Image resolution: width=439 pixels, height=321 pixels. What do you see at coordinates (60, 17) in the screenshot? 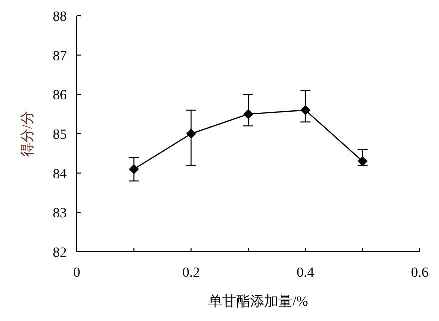
I see `y-tick-label: 88` at bounding box center [60, 17].